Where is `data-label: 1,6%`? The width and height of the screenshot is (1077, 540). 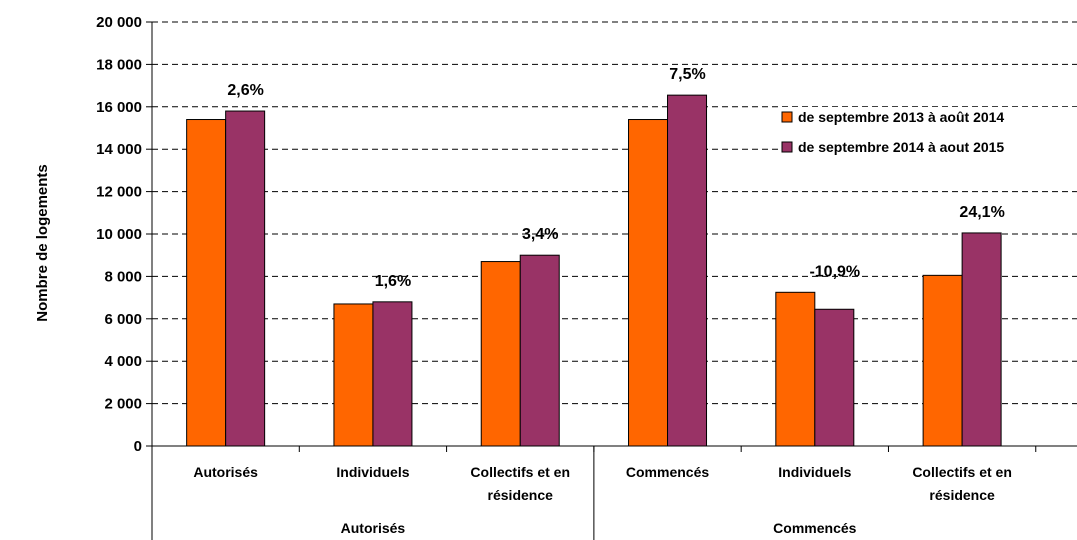
data-label: 1,6% is located at coordinates (393, 281).